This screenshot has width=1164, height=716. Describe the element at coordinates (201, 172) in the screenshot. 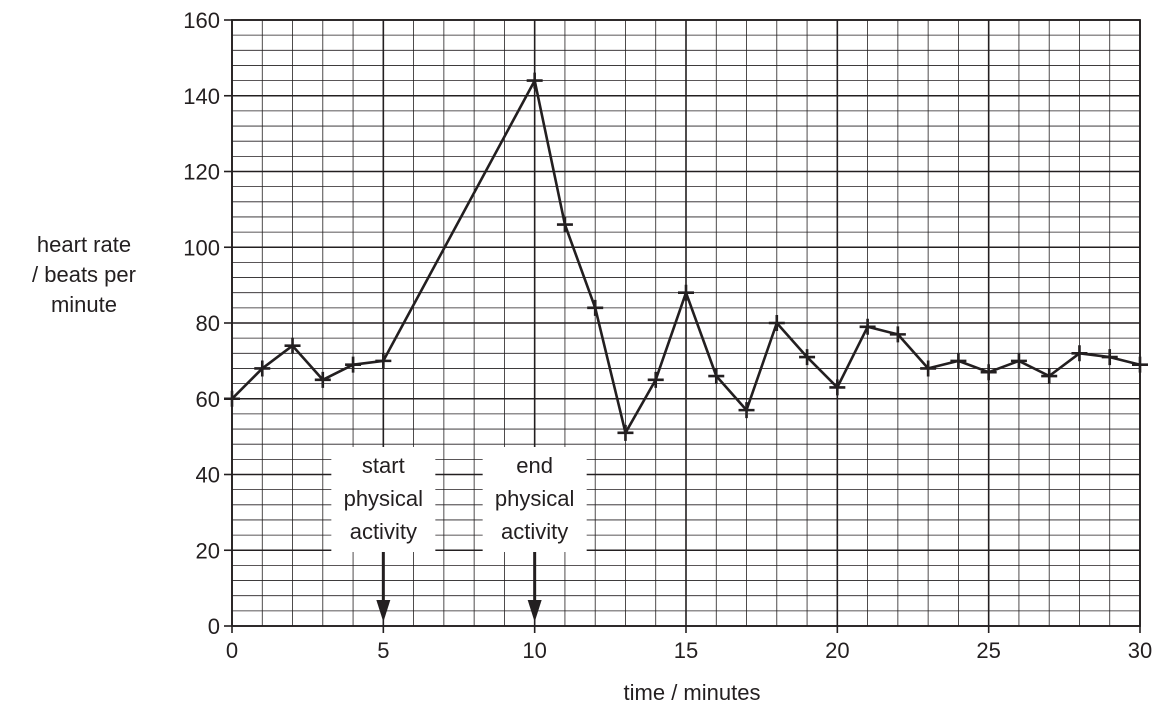

I see `y-tick-label: 120` at that location.